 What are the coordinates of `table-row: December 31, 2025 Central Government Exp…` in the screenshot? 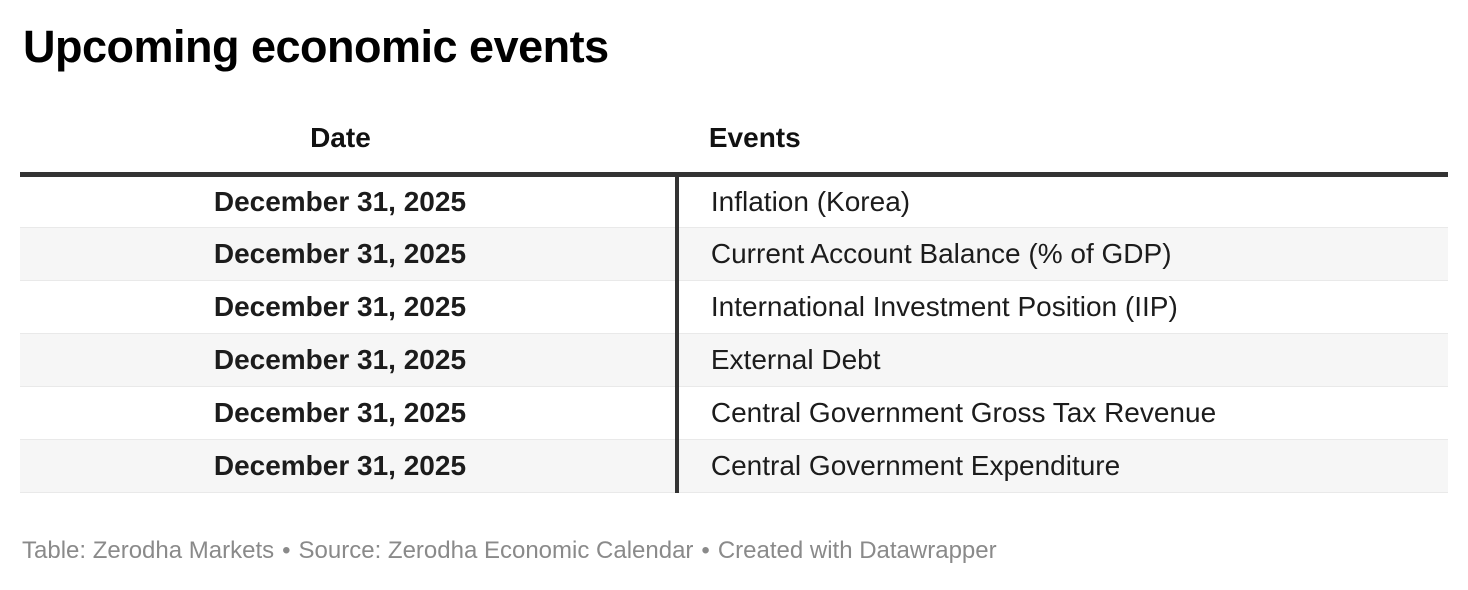 It's located at (734, 466).